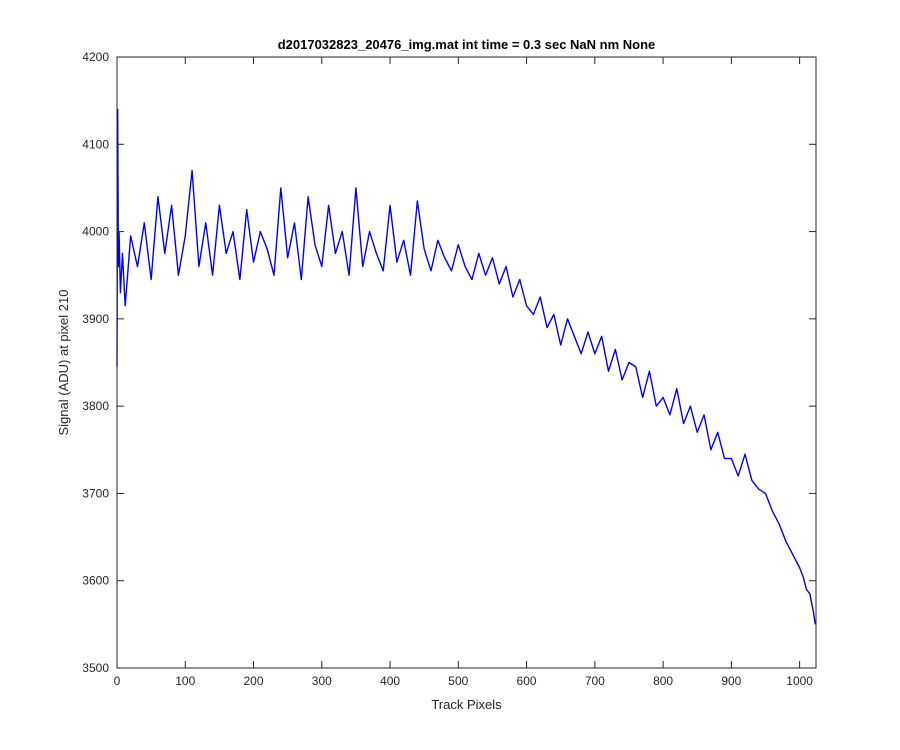  What do you see at coordinates (322, 681) in the screenshot?
I see `x-tick-label: 300` at bounding box center [322, 681].